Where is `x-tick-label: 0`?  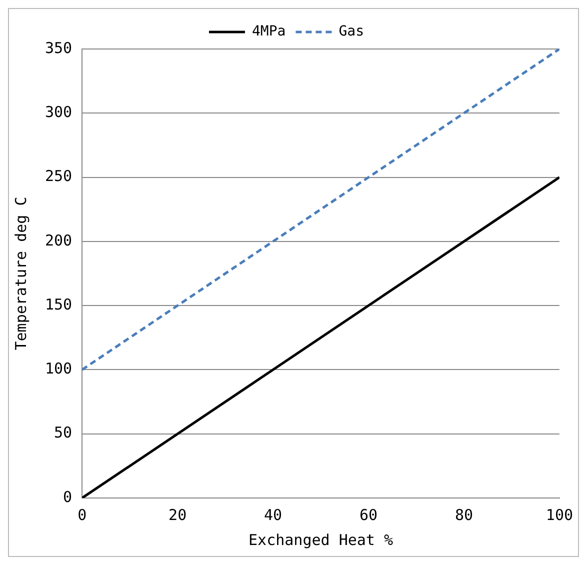 x-tick-label: 0 is located at coordinates (82, 515).